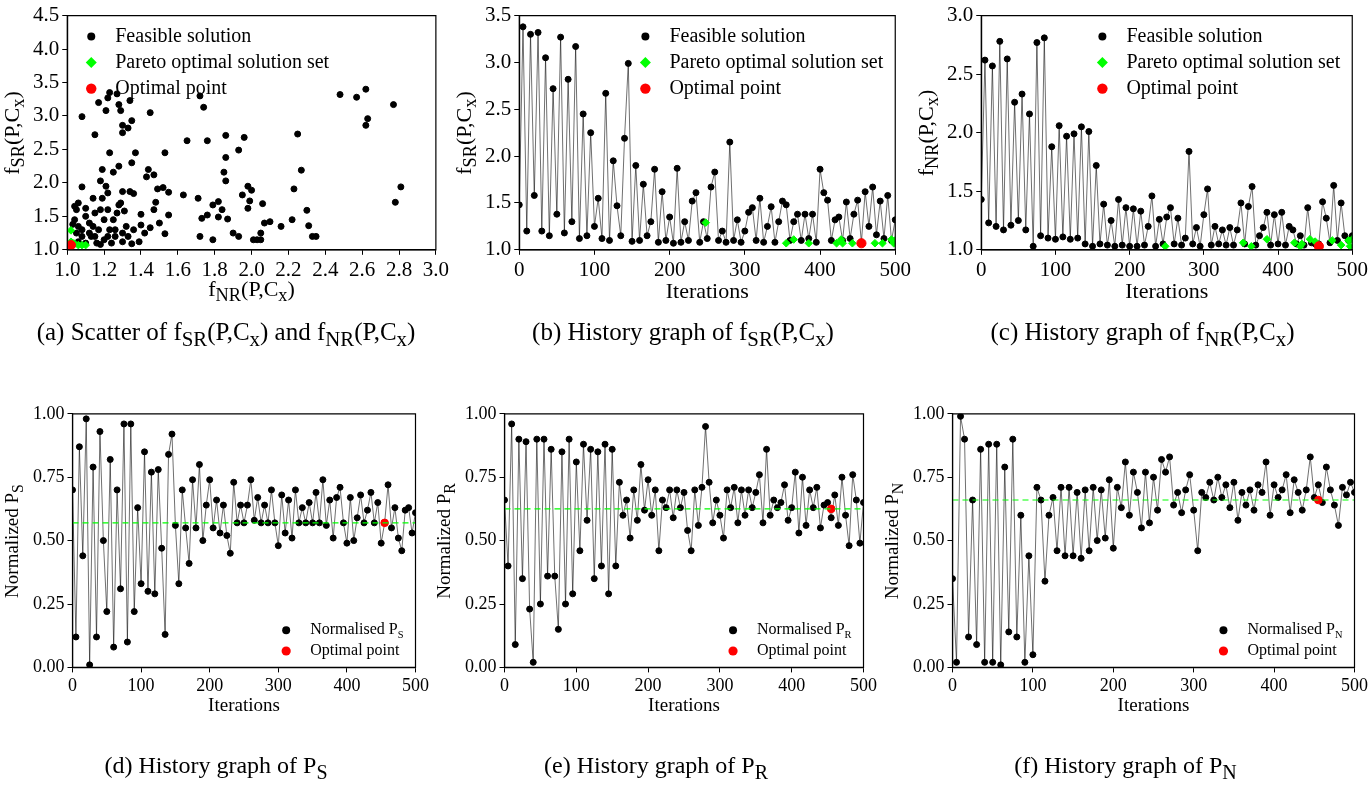 The height and width of the screenshot is (801, 1371). I want to click on text: (c) History graph of f$_{NR}$(P,C$_{x}$), so click(1142, 335).